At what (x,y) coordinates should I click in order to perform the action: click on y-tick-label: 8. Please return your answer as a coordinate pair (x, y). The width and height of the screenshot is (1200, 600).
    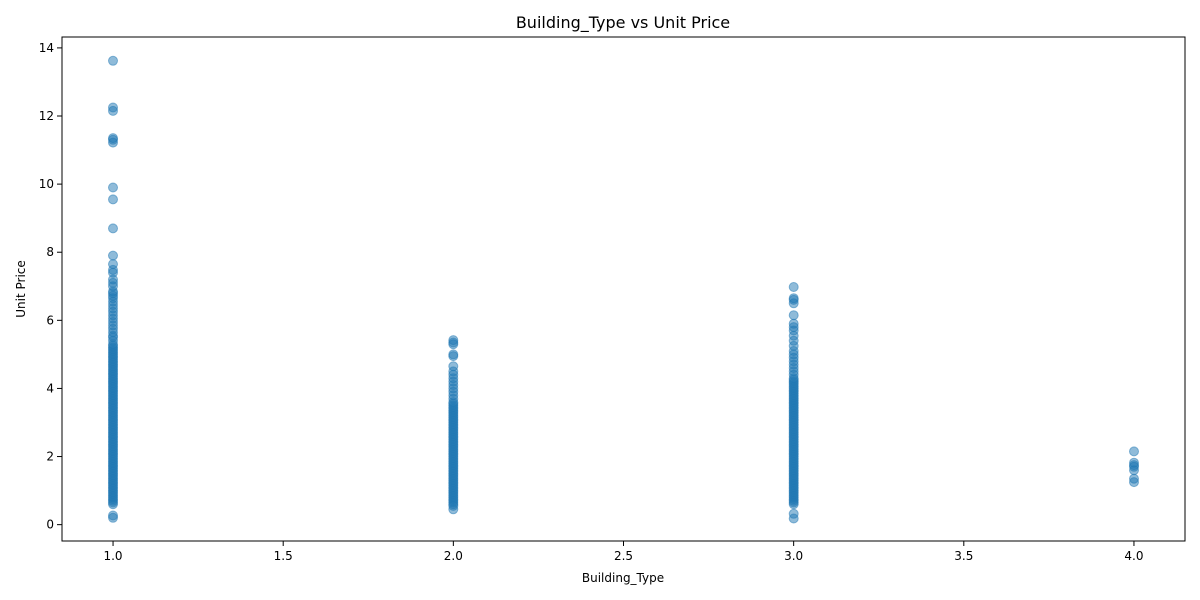
    Looking at the image, I should click on (50, 252).